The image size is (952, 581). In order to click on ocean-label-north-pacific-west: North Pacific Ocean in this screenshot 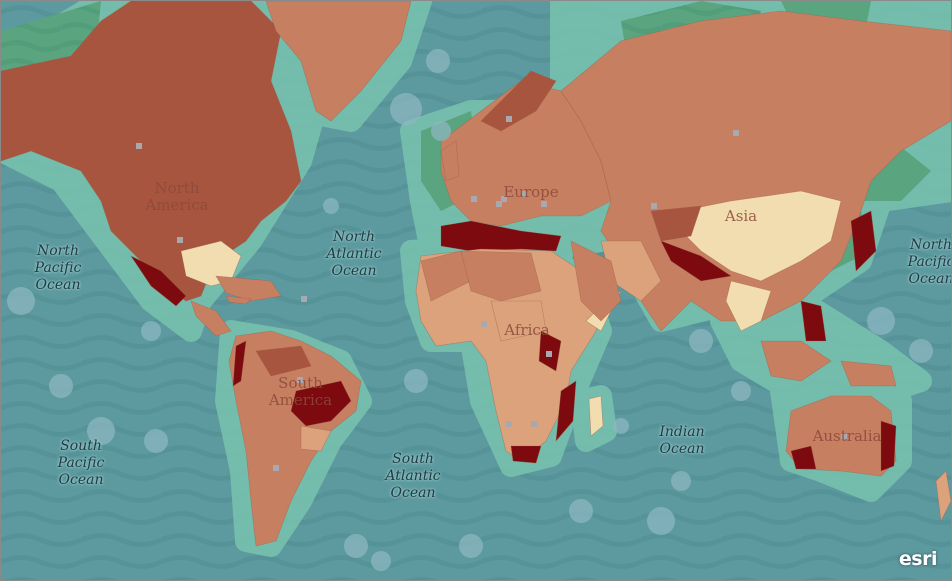, I will do `click(58, 268)`.